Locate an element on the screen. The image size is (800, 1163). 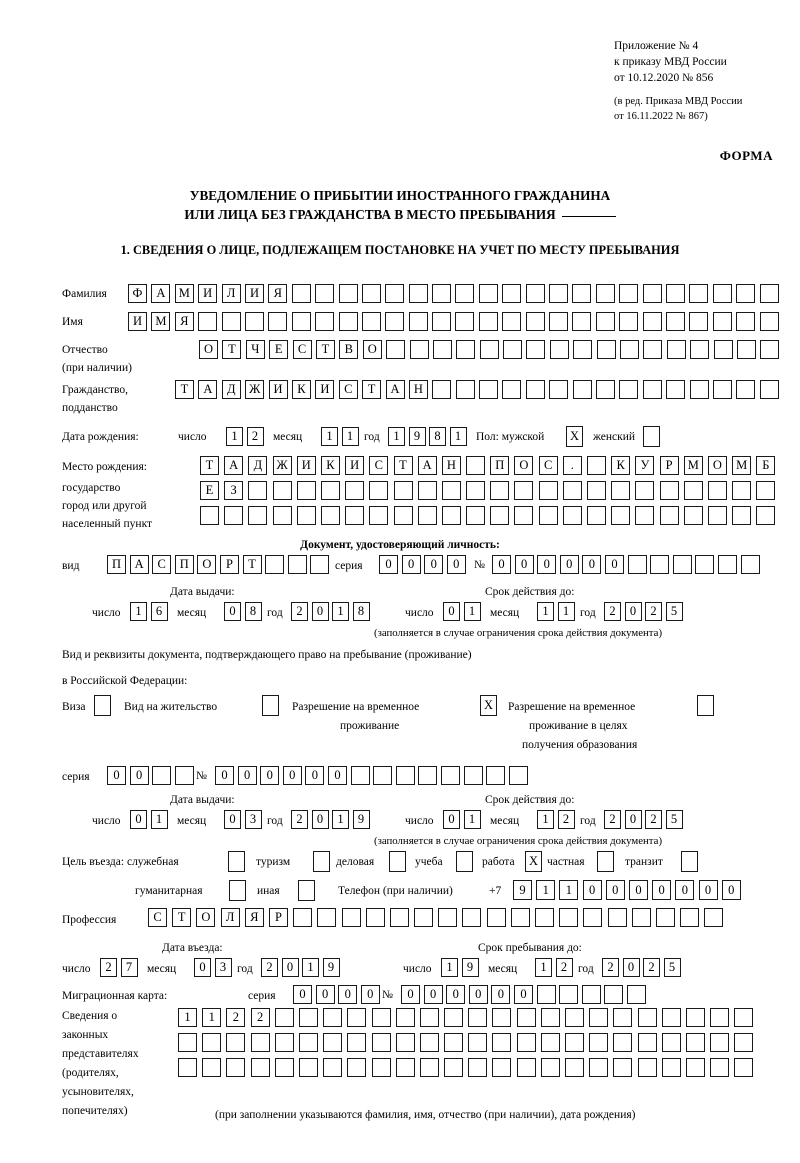
char-cell: 9 is located at coordinates (470, 967).